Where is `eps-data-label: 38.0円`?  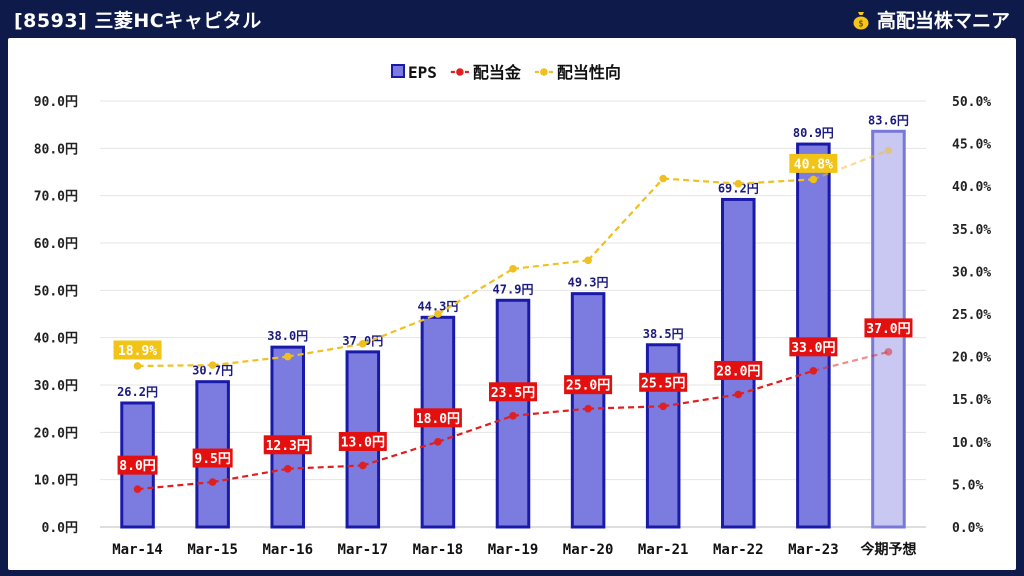
eps-data-label: 38.0円 is located at coordinates (287, 336).